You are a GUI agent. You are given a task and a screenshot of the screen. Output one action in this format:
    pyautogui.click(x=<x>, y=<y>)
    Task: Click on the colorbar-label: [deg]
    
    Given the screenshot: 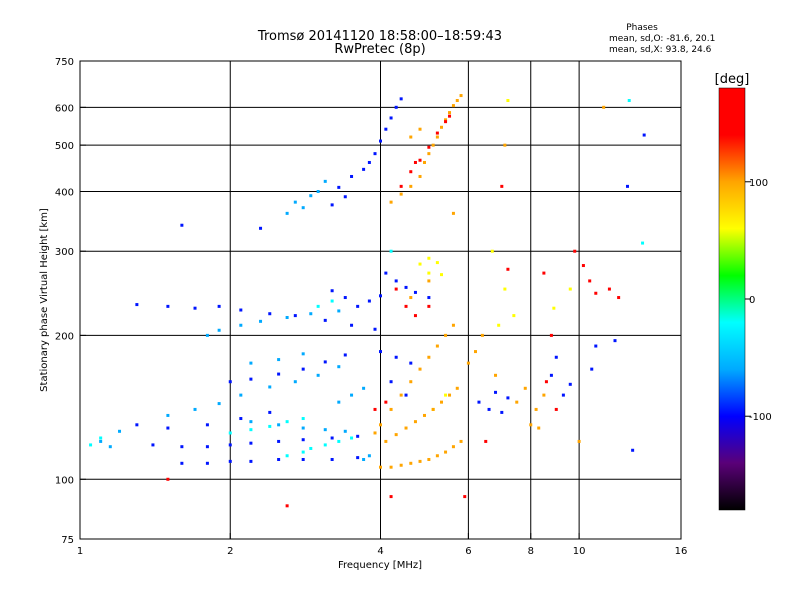 What is the action you would take?
    pyautogui.click(x=732, y=79)
    